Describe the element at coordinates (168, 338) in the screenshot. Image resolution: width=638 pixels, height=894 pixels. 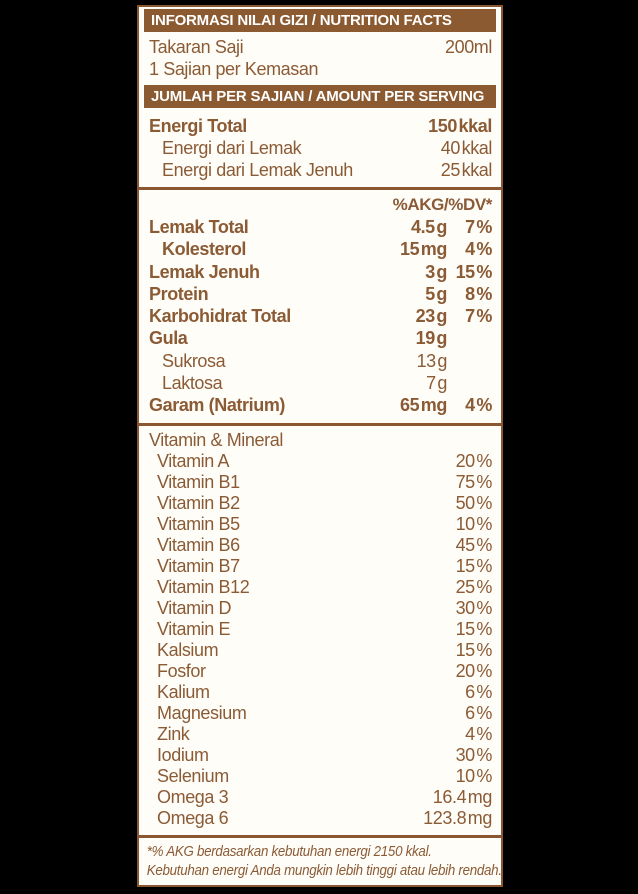
I see `nutrient-name: Gula` at that location.